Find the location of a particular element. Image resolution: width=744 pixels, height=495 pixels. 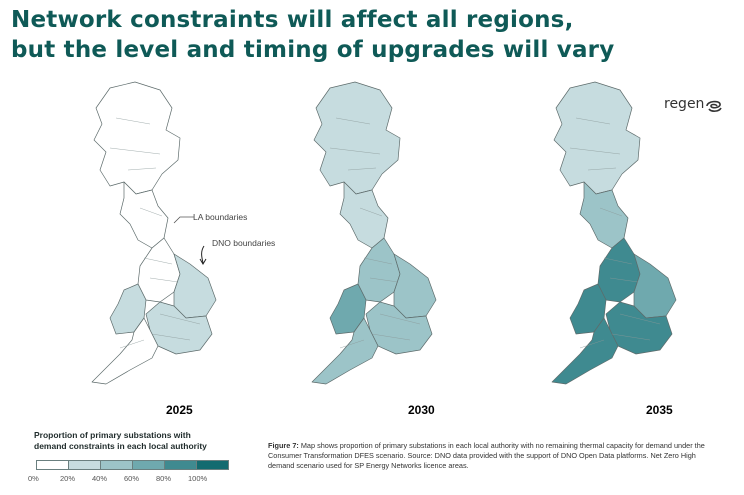

legend-color-scale is located at coordinates (132, 465).